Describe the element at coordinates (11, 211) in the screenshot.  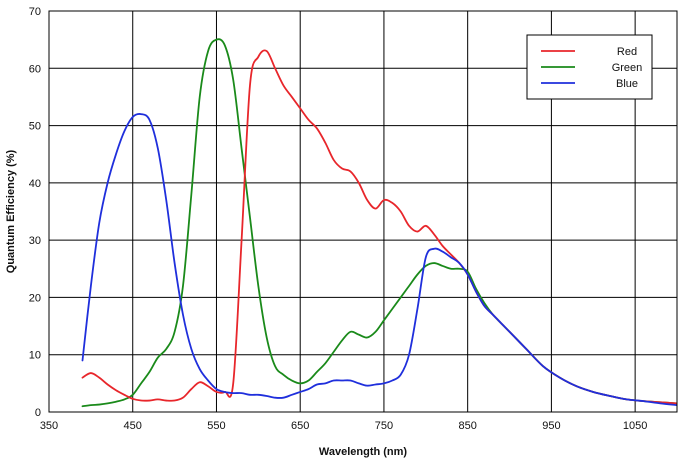
I see `y-axis-title: Quantum Efficiency (%)` at that location.